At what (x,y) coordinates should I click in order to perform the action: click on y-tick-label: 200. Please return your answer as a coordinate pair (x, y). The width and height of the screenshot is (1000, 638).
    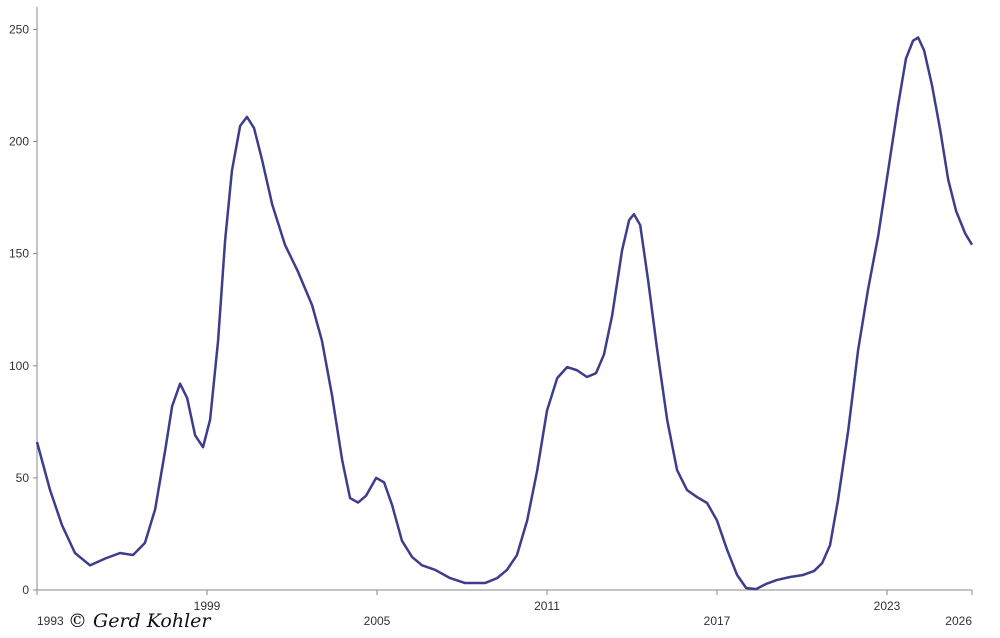
    Looking at the image, I should click on (19, 142).